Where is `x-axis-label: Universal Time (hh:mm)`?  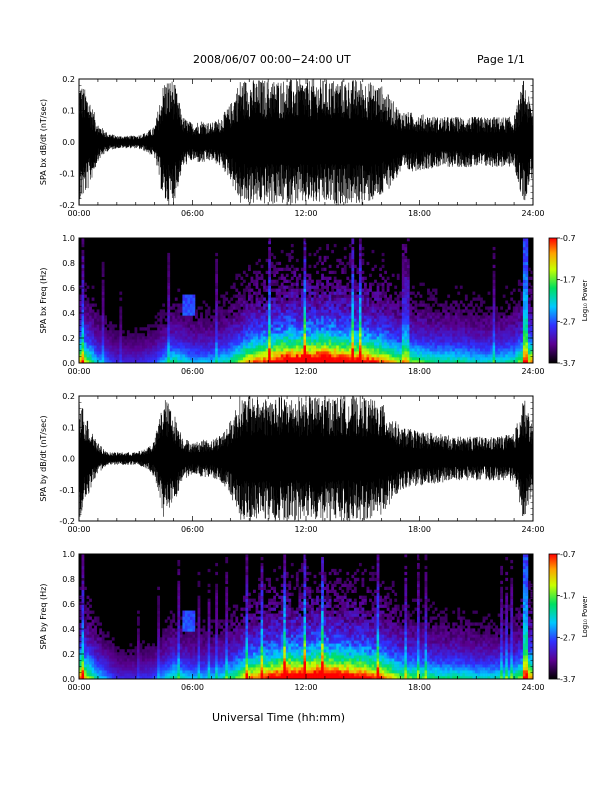 x-axis-label: Universal Time (hh:mm) is located at coordinates (278, 717).